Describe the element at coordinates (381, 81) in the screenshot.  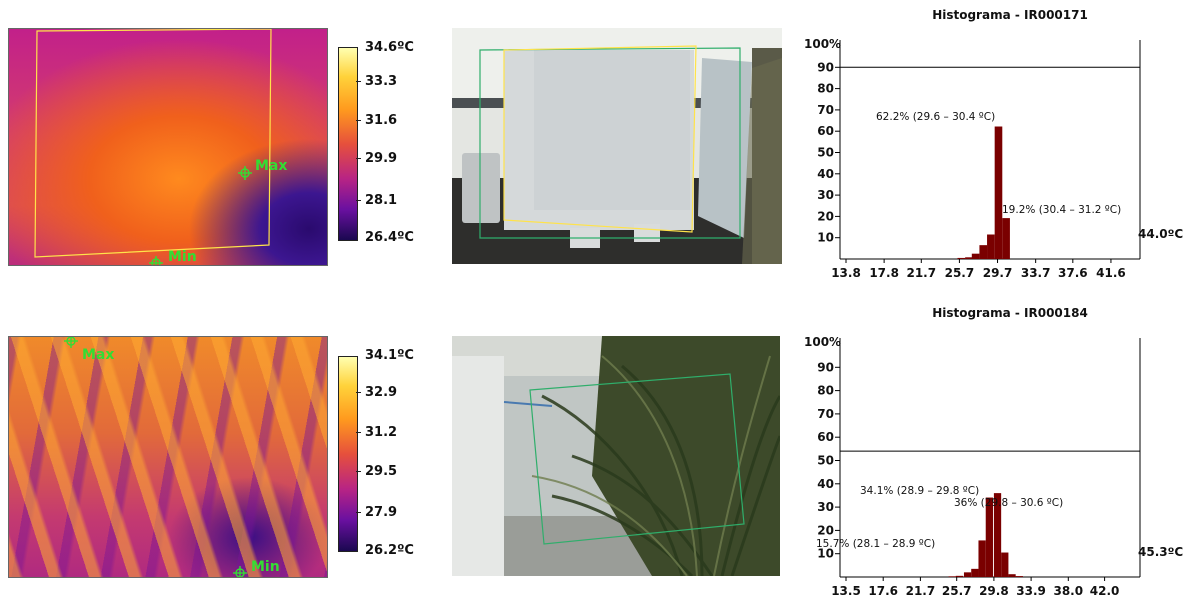
I see `colorbar-1-tick: 33.3` at that location.